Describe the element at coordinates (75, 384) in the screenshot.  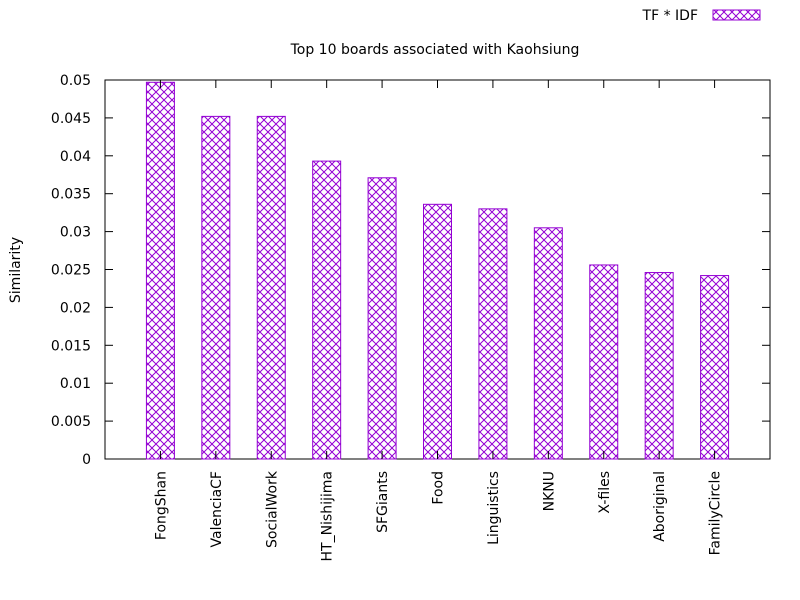
I see `y-tick-label: 0.01` at that location.